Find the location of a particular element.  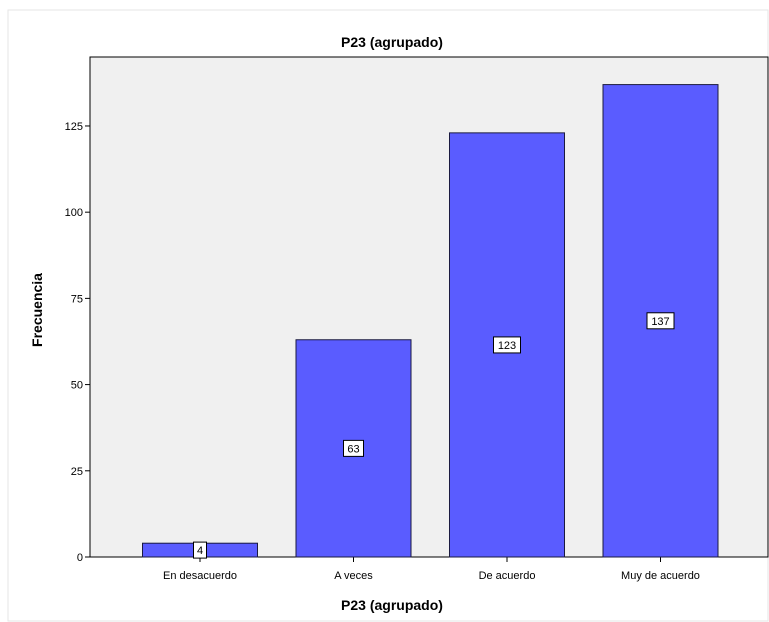

data-label: 137 is located at coordinates (660, 322).